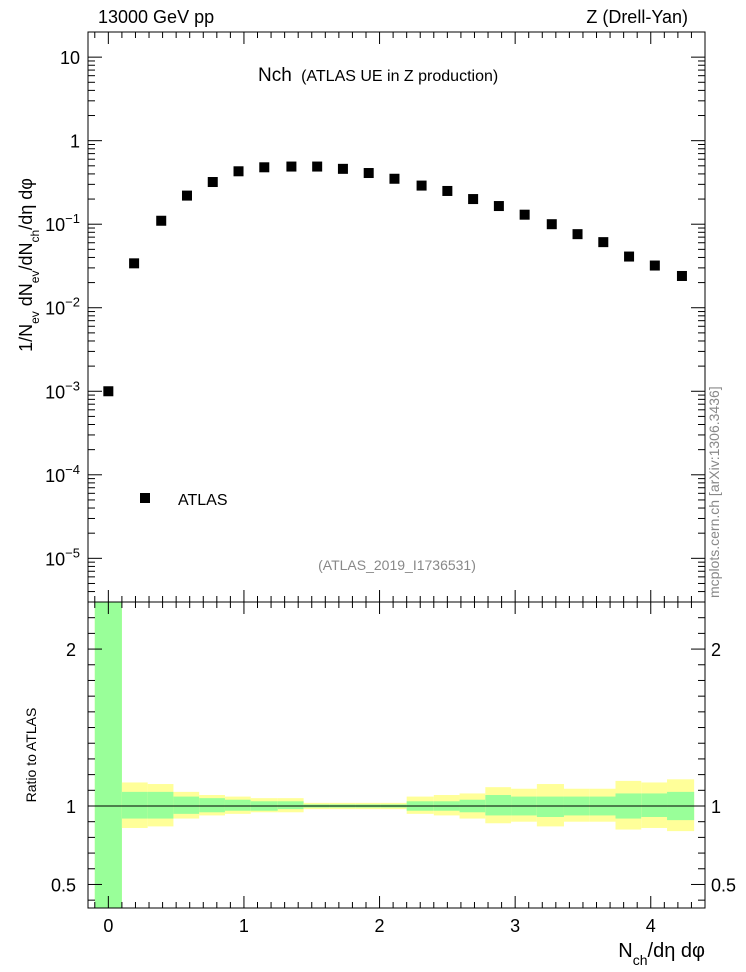 The height and width of the screenshot is (972, 746). I want to click on y-tick-label: 10⁻³, so click(62, 390).